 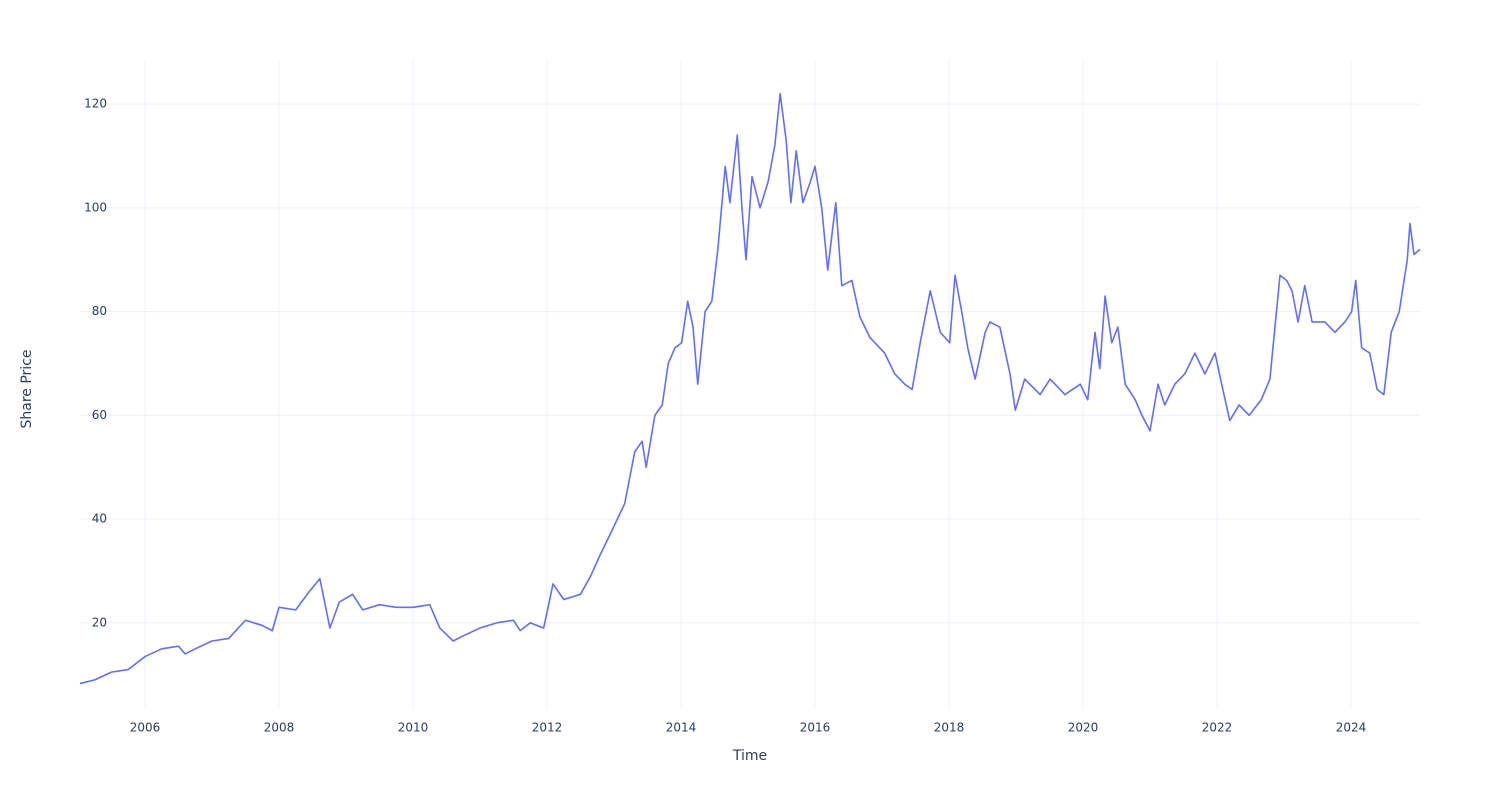 What do you see at coordinates (95, 104) in the screenshot?
I see `y-tick-label: 120` at bounding box center [95, 104].